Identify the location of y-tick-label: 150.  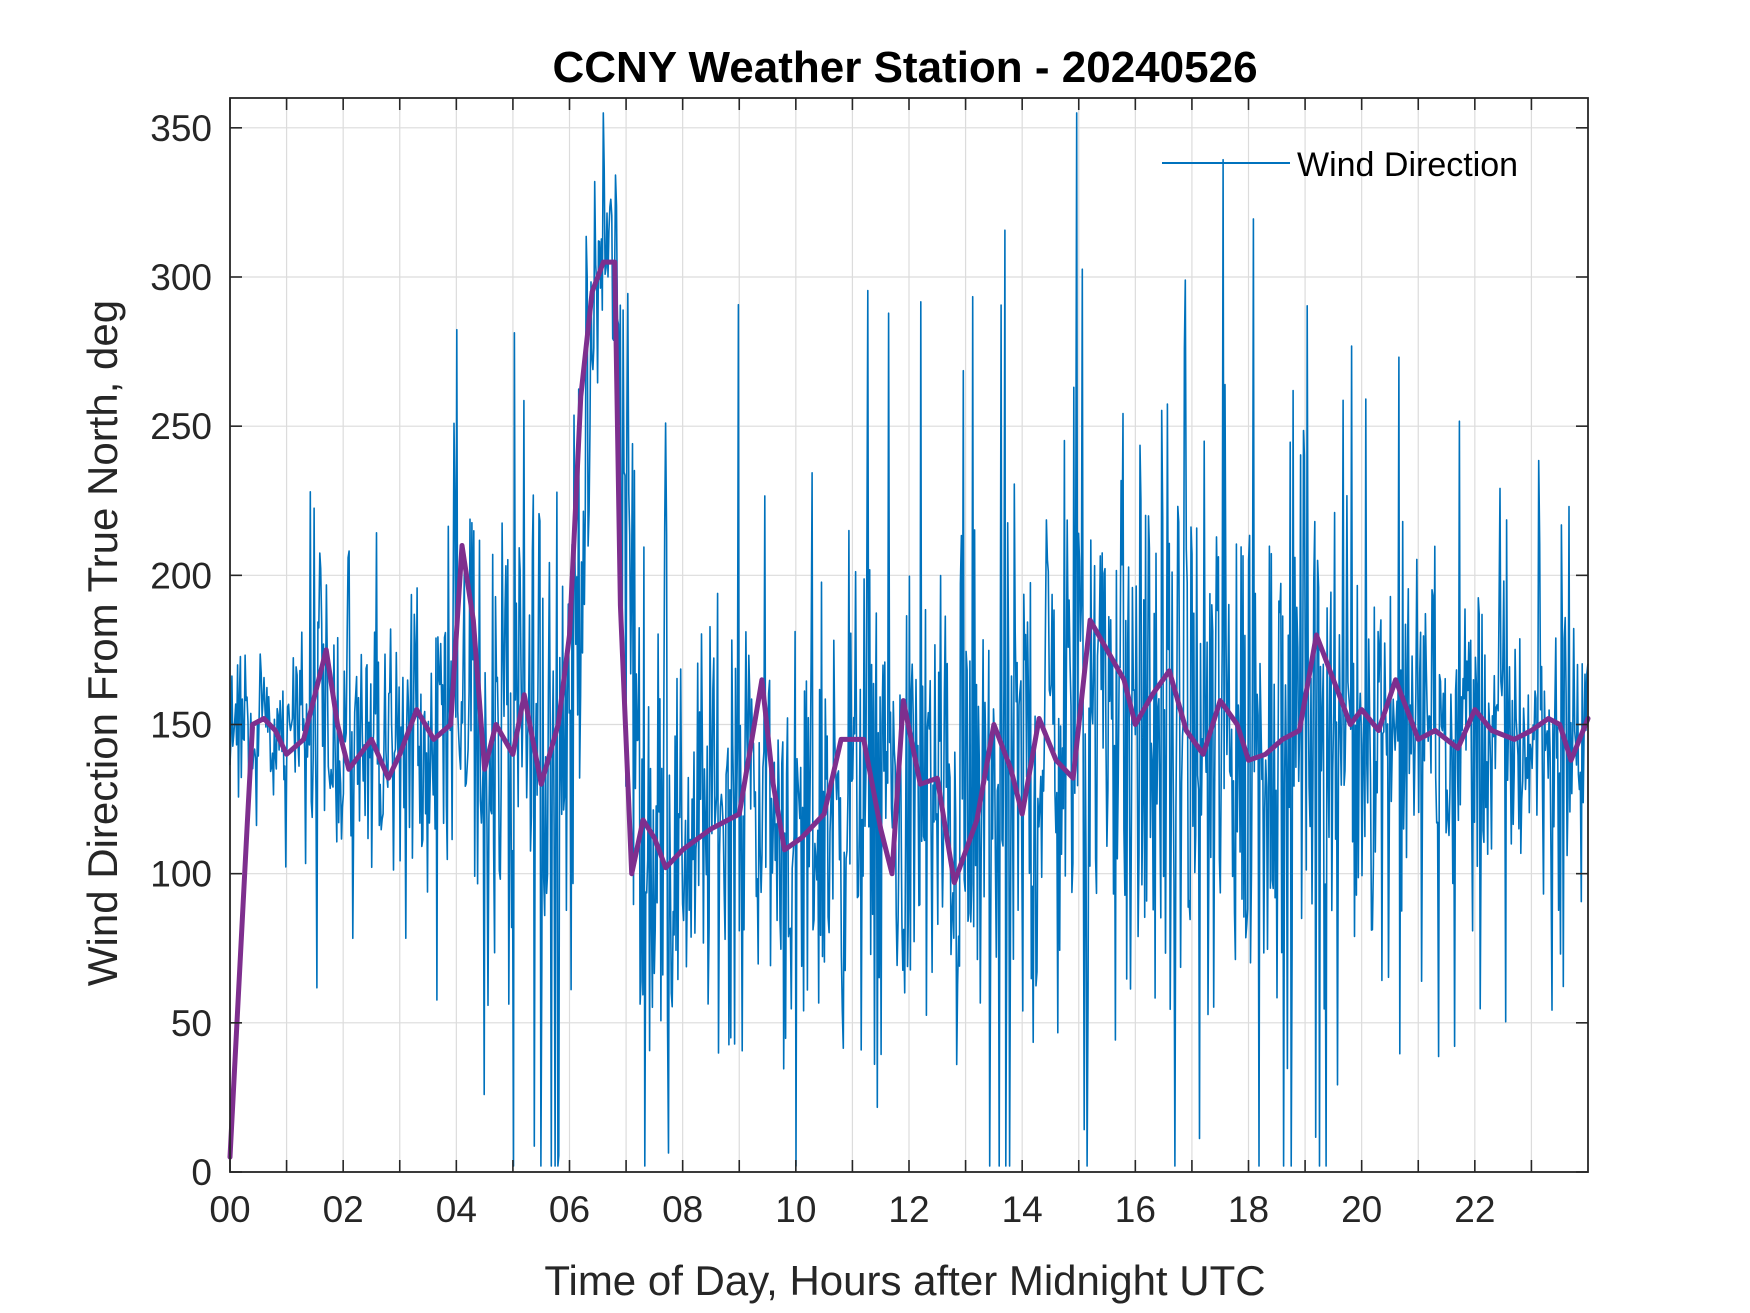
(181, 725).